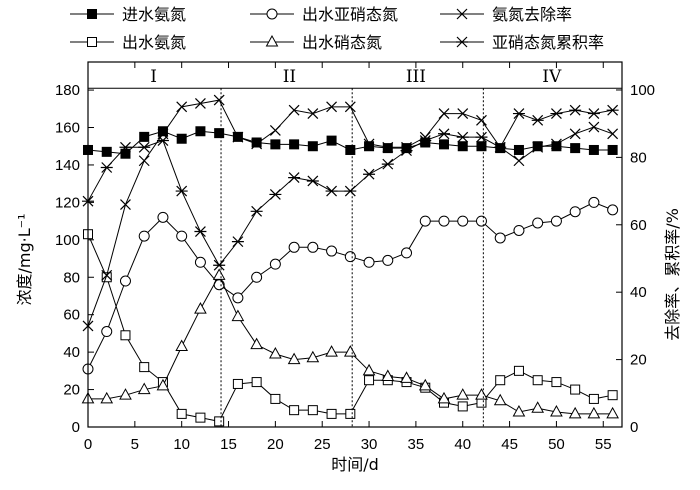  Describe the element at coordinates (638, 360) in the screenshot. I see `y-right-tick-label: 20` at that location.